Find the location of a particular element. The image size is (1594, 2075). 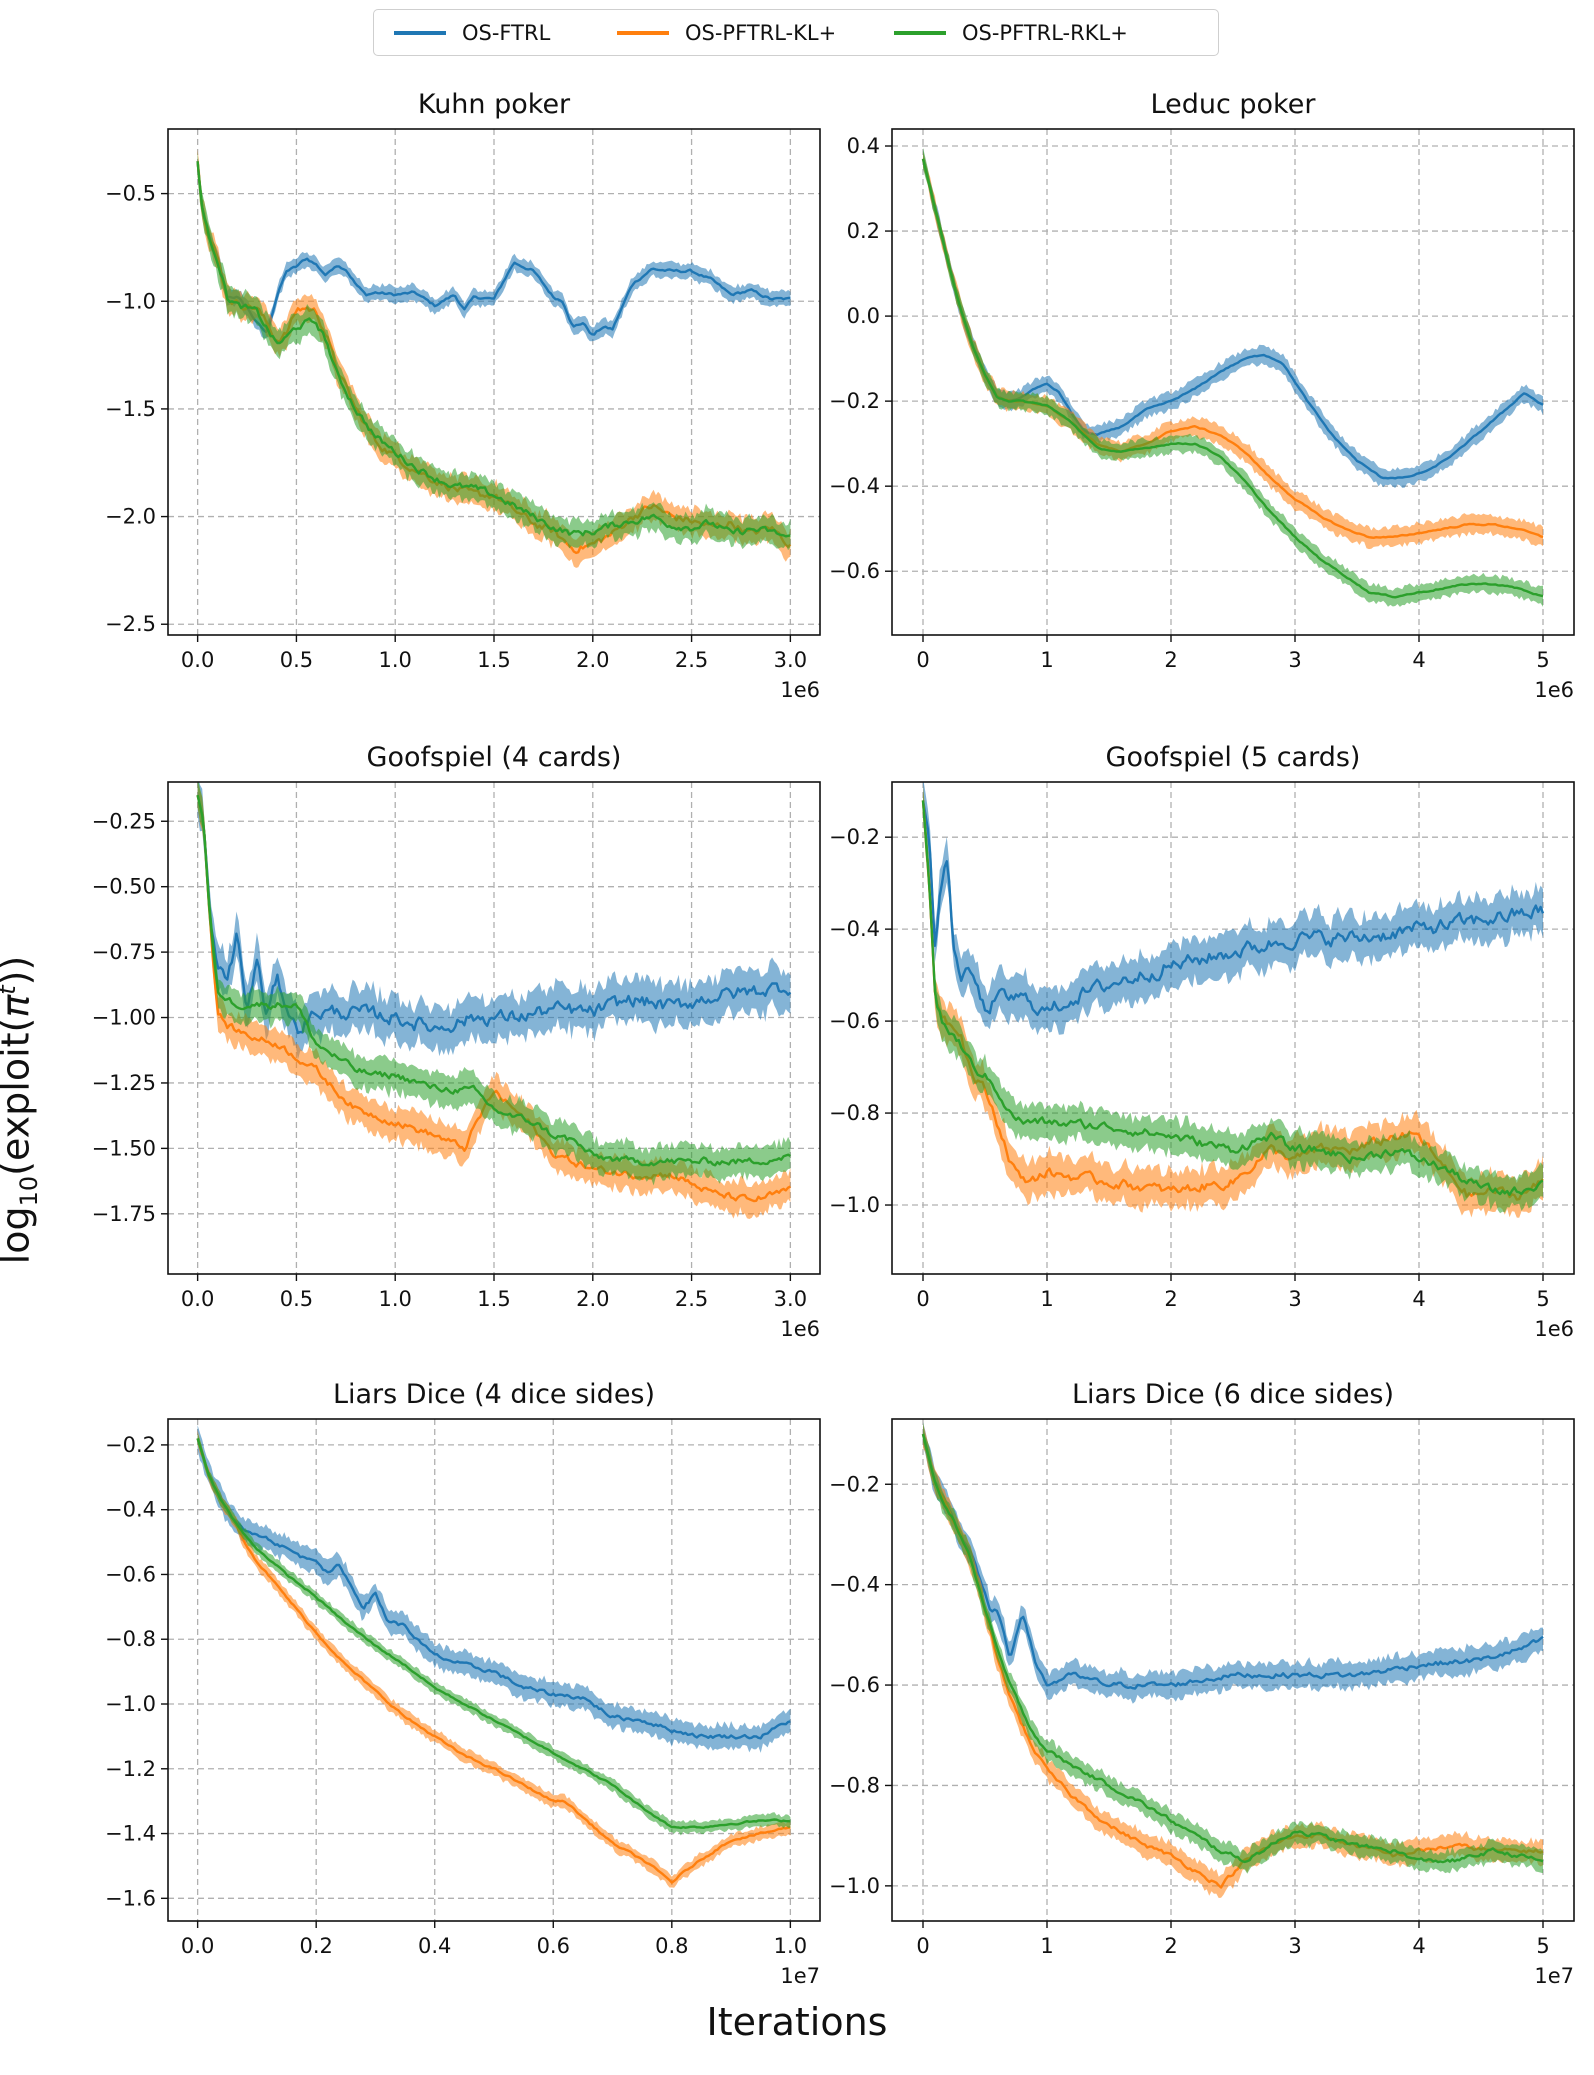

y-tick-label: −1.75 is located at coordinates (124, 1214).